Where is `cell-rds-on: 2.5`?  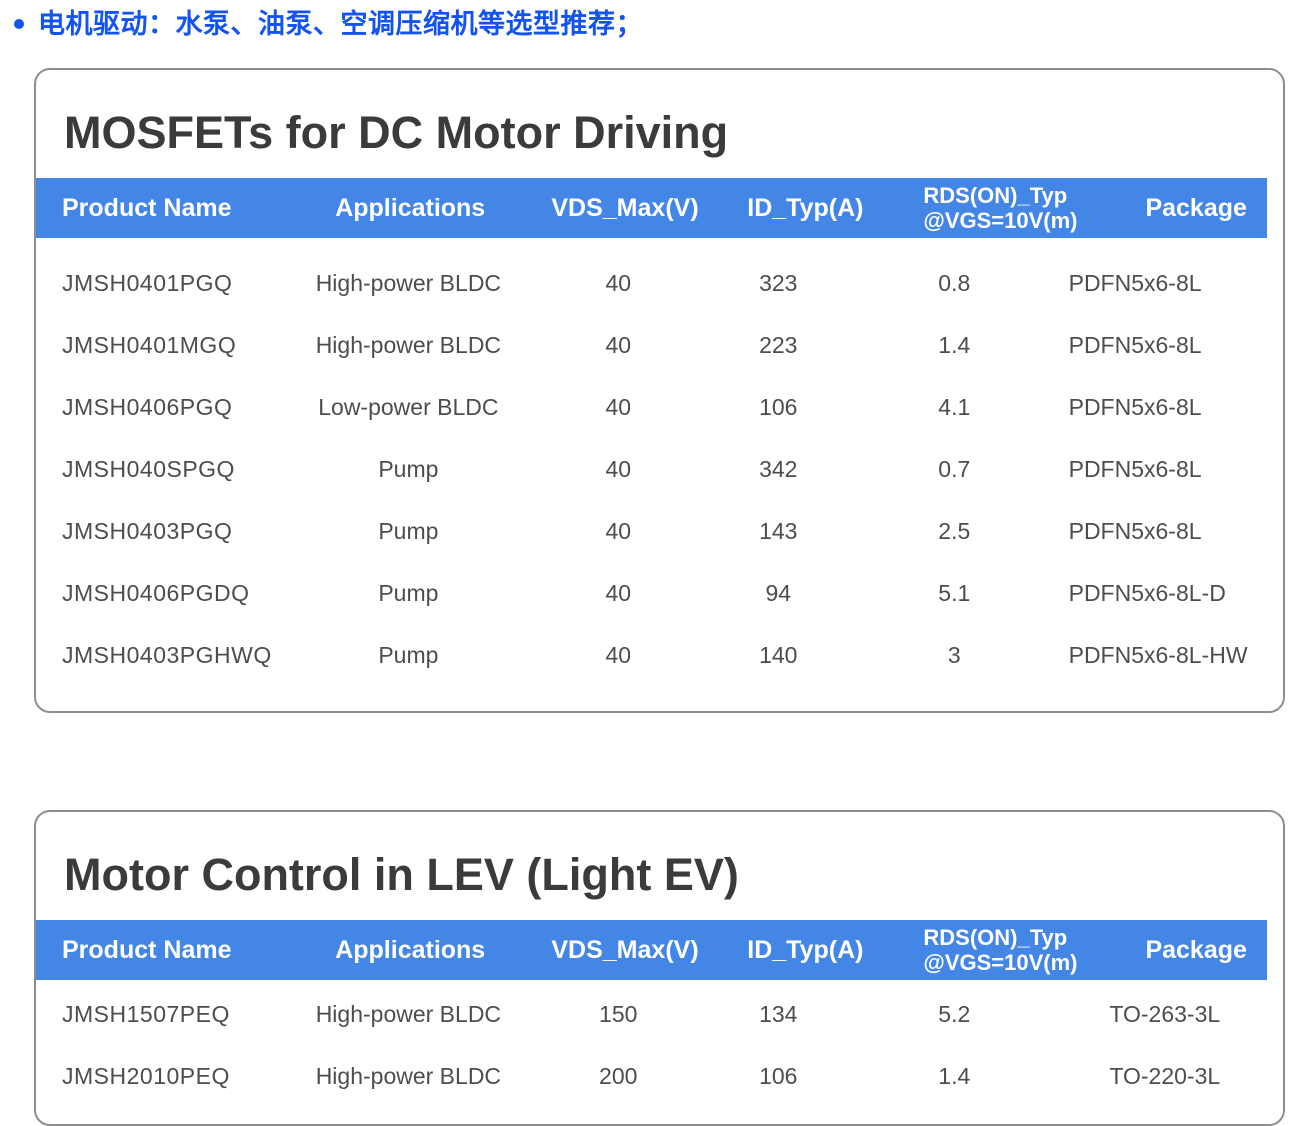 cell-rds-on: 2.5 is located at coordinates (954, 530).